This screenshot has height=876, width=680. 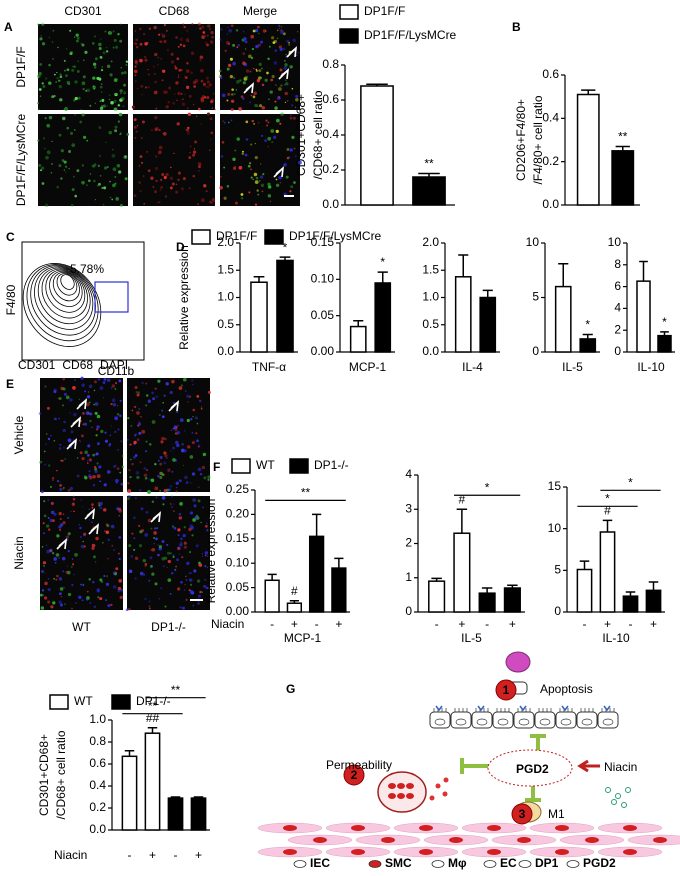 I want to click on significance-mark: *, so click(x=664, y=322).